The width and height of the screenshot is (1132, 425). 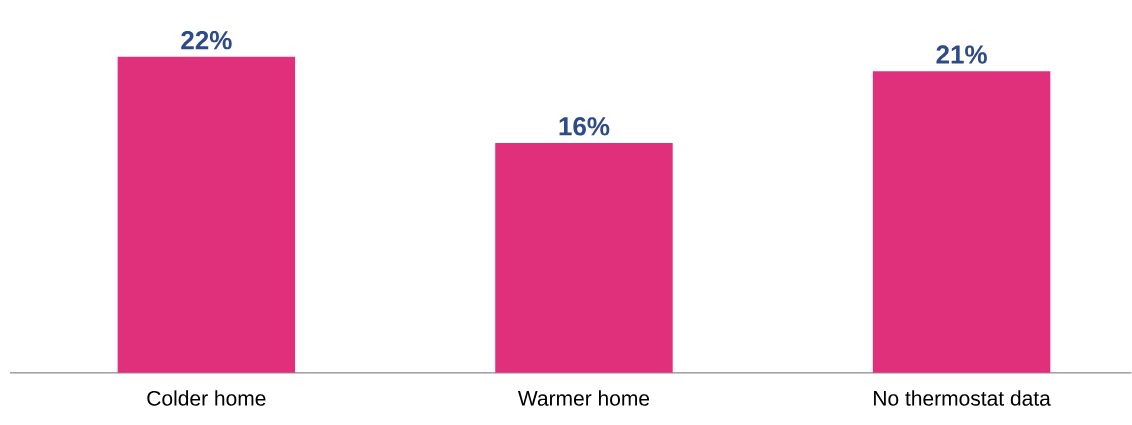 What do you see at coordinates (962, 398) in the screenshot?
I see `x-tick-label: No thermostat data` at bounding box center [962, 398].